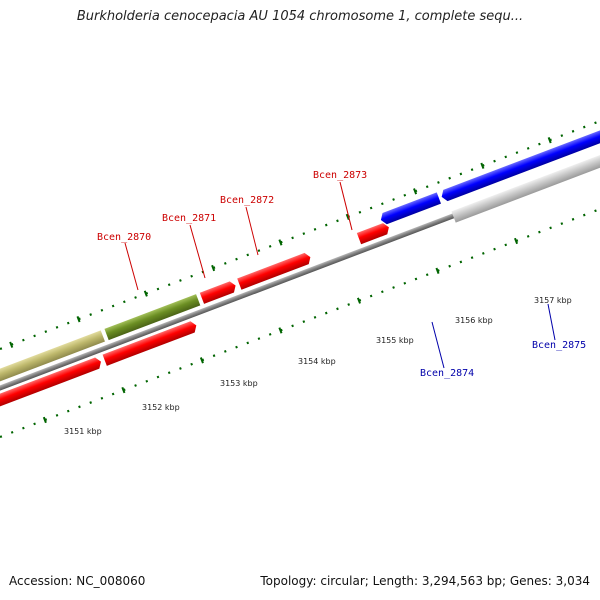  I want to click on gene-bcen-2872-arrow, so click(274, 270).